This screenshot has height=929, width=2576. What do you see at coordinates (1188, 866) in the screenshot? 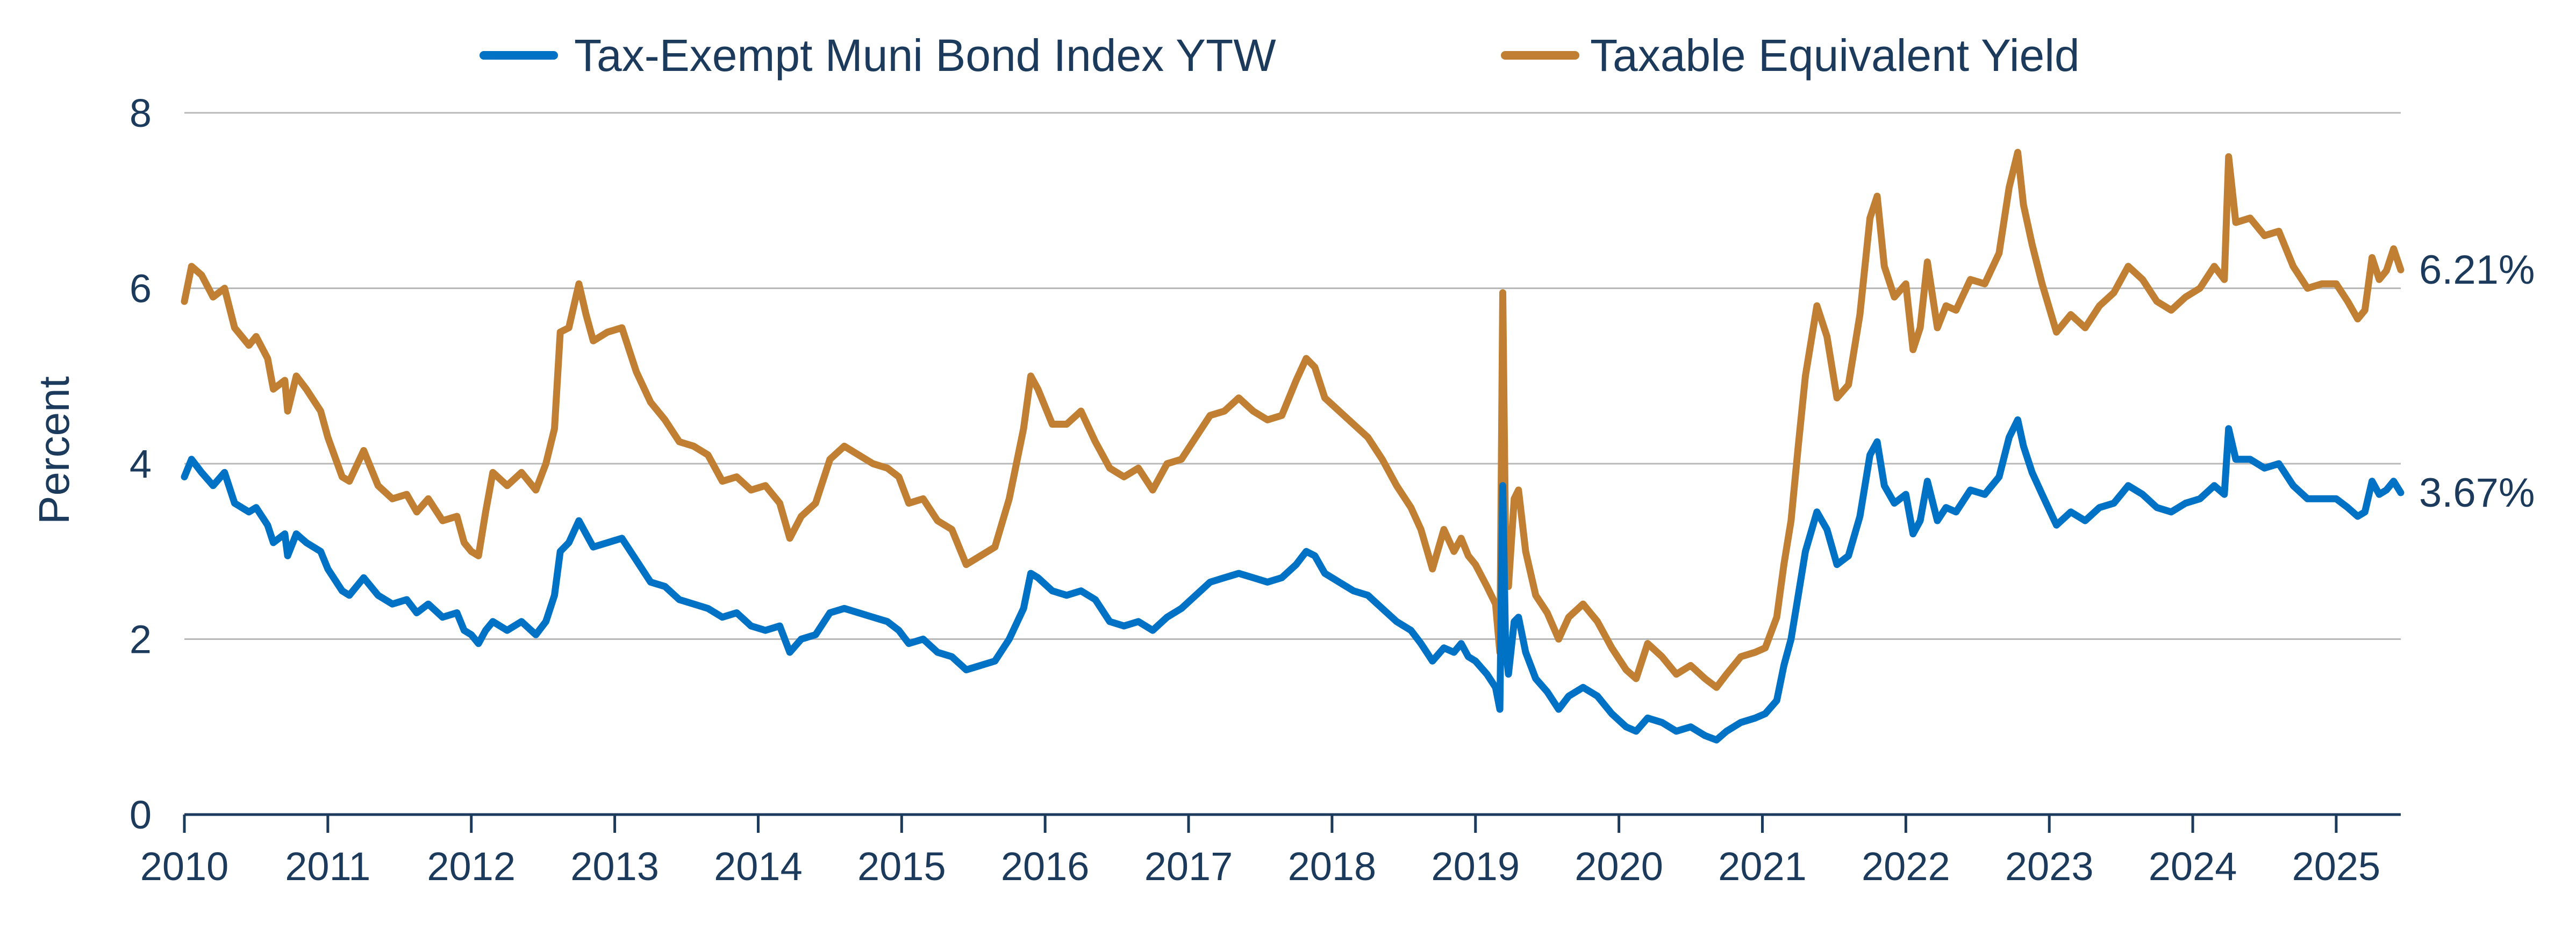
I see `x-tick-label: 2017` at bounding box center [1188, 866].